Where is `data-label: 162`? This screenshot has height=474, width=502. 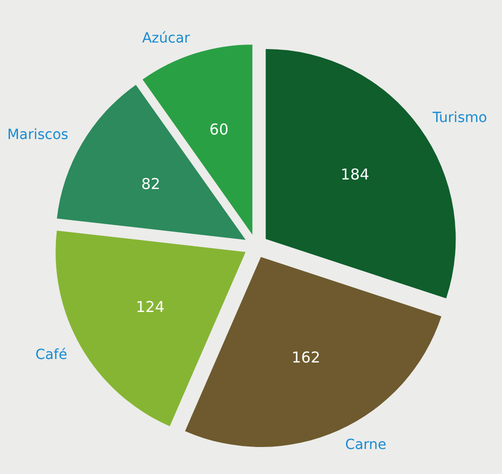 data-label: 162 is located at coordinates (306, 357).